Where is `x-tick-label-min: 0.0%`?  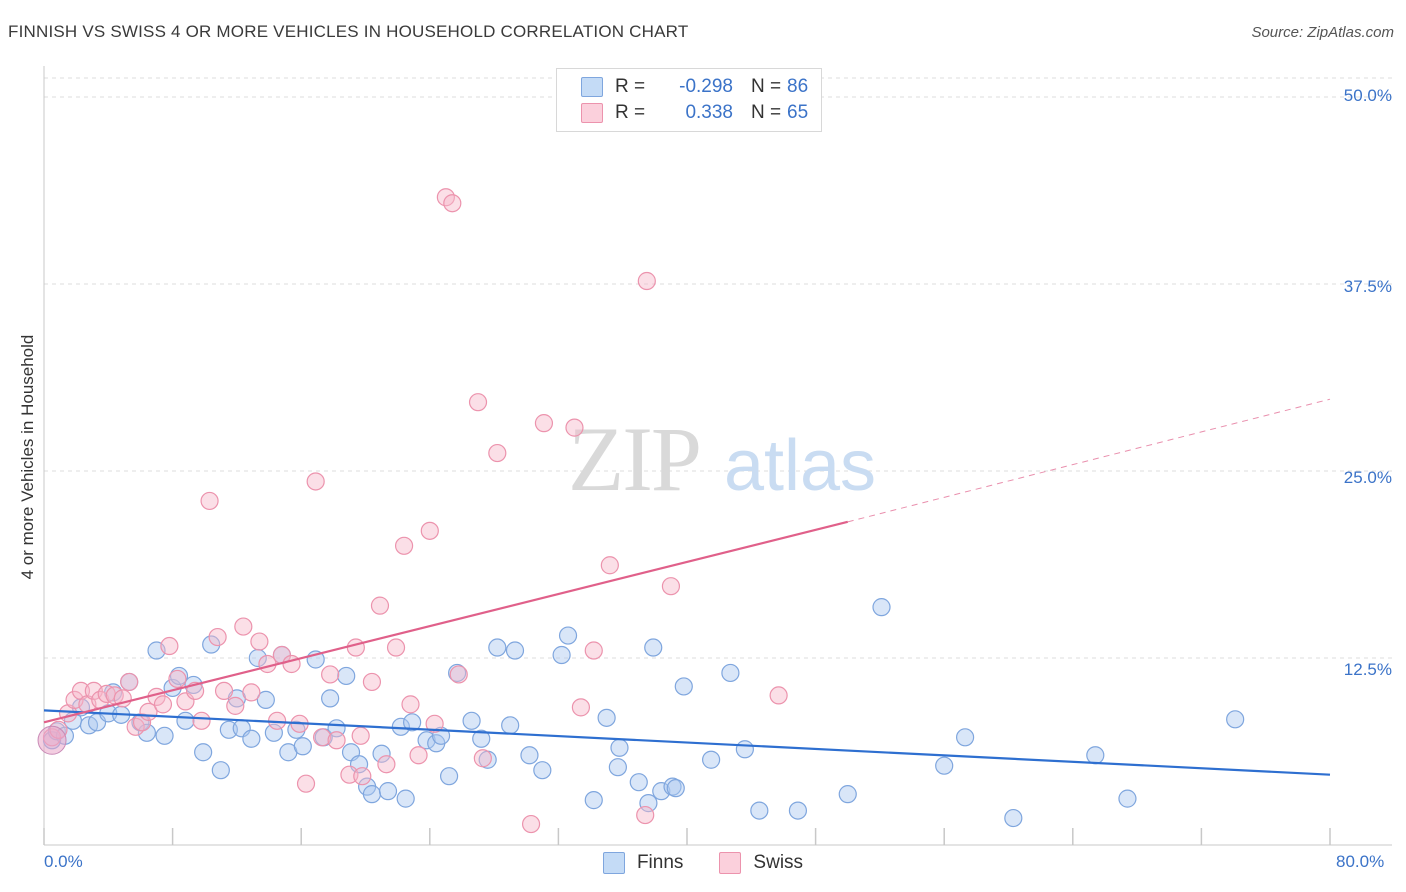
x-tick-label-min: 0.0% is located at coordinates (63, 861).